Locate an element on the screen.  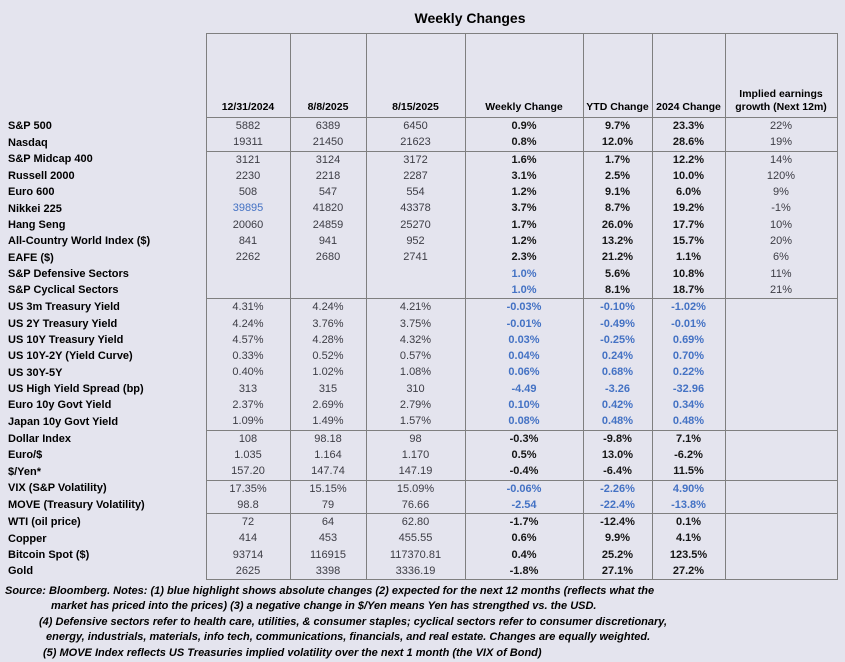
value-cell: -0.03% is located at coordinates (524, 307).